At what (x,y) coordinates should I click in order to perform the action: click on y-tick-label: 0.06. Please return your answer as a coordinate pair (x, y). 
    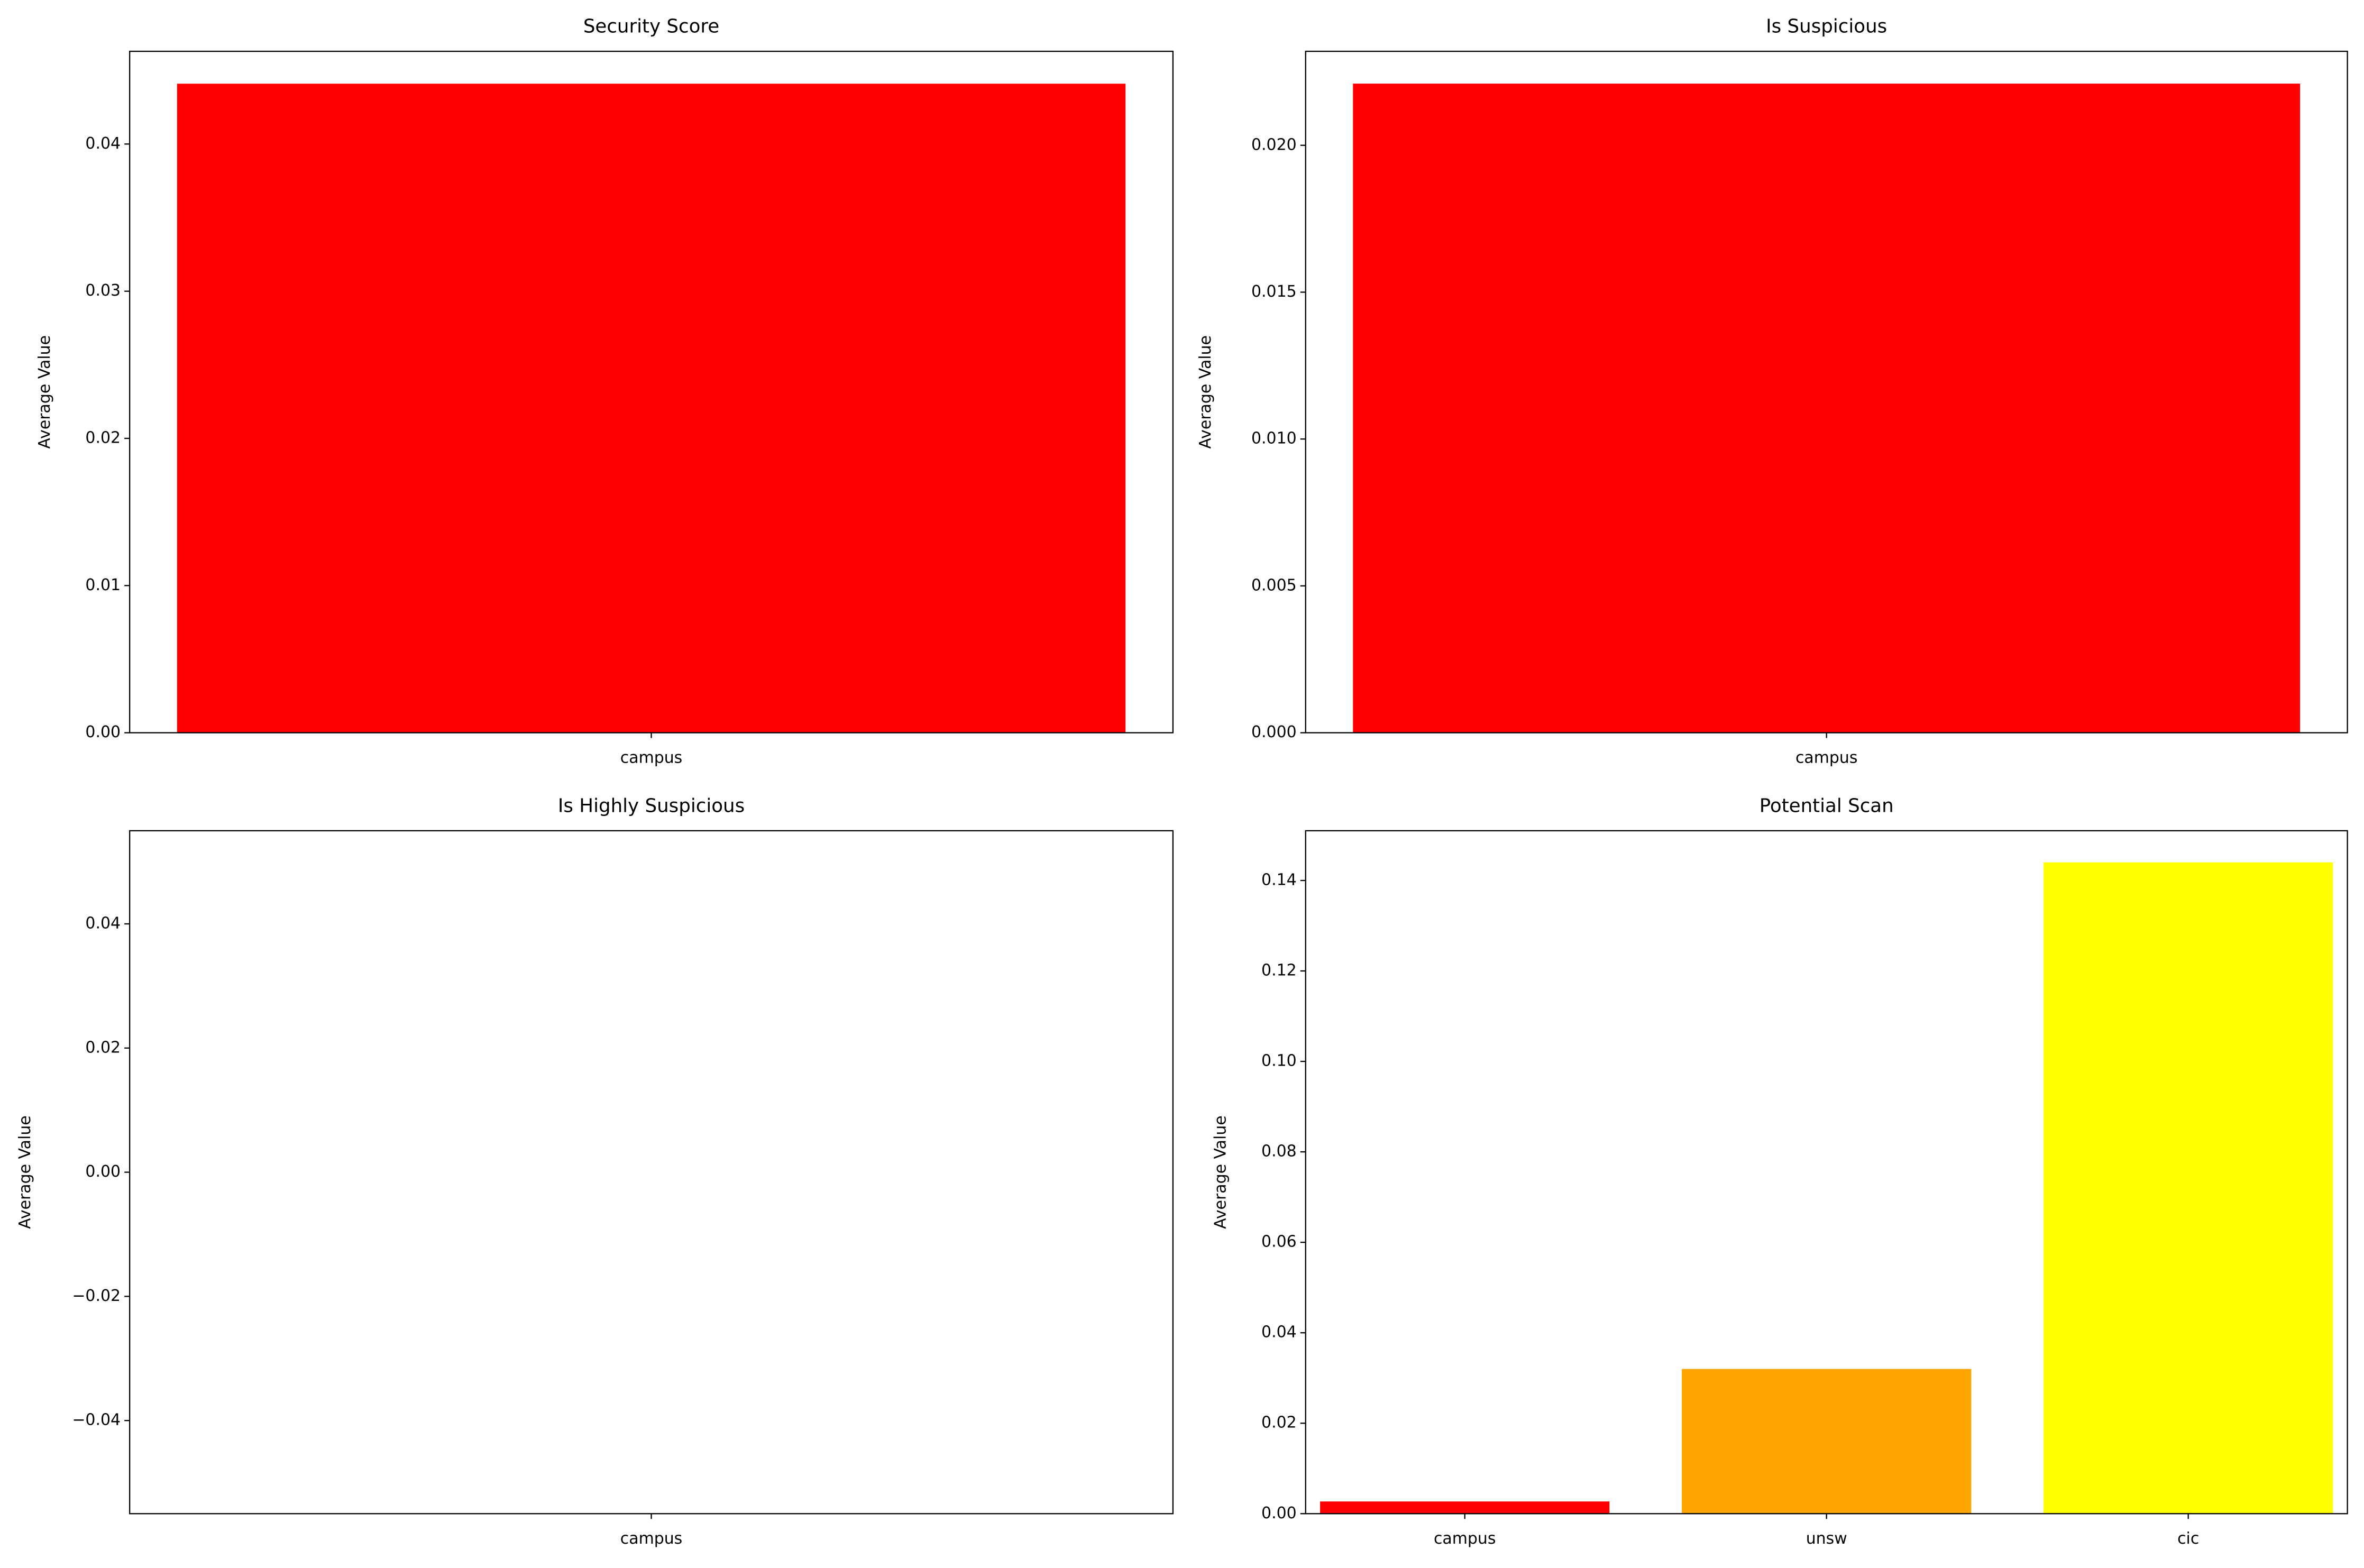
    Looking at the image, I should click on (1279, 1242).